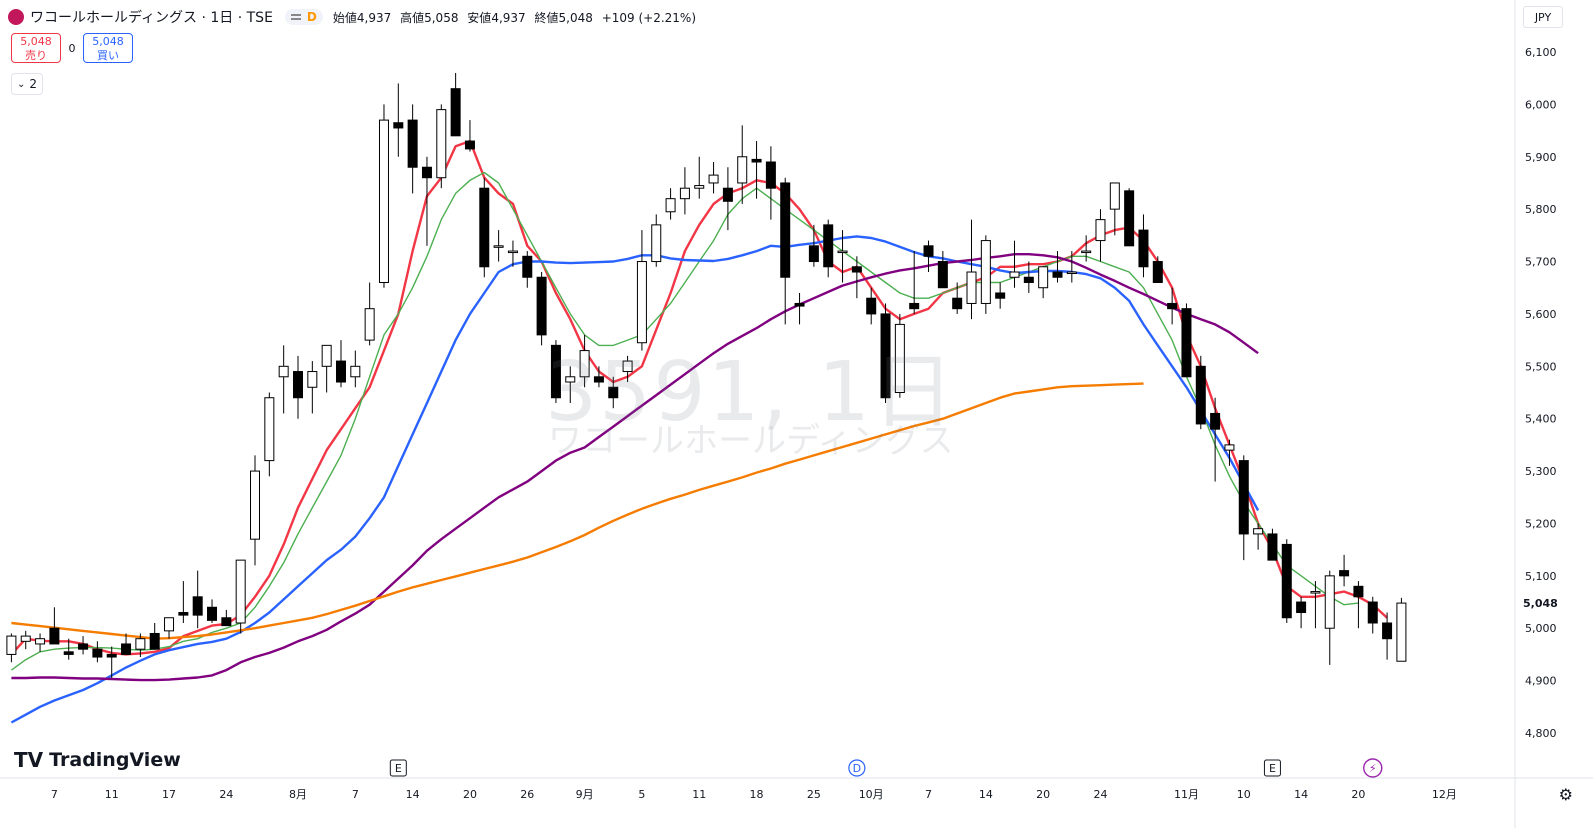  What do you see at coordinates (441, 17) in the screenshot?
I see `high-value: 5,058` at bounding box center [441, 17].